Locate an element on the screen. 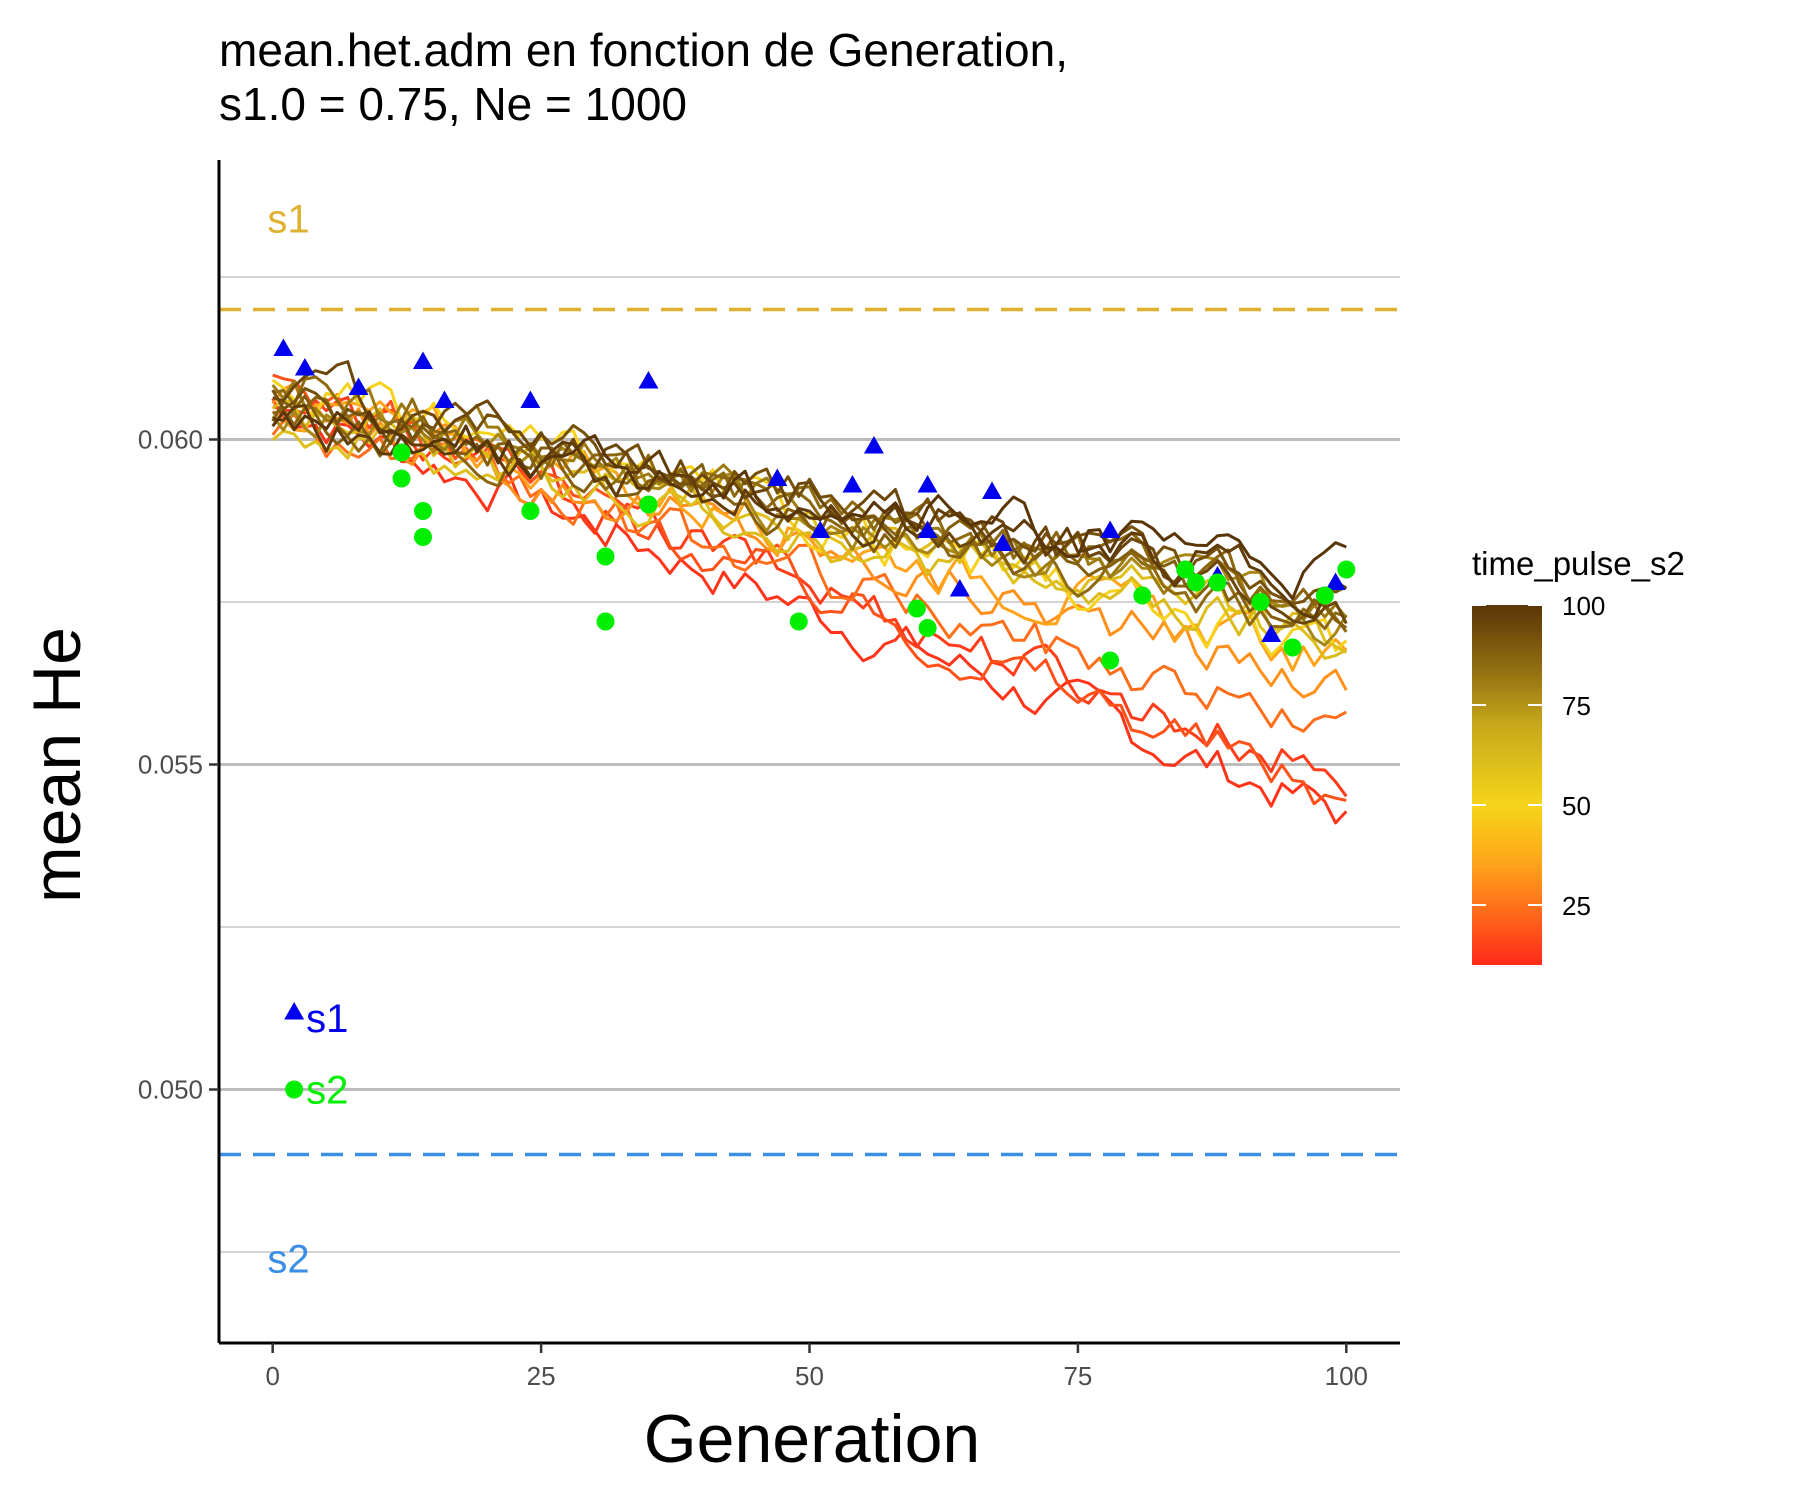 The width and height of the screenshot is (1800, 1500). y-axis-title: mean He is located at coordinates (57, 765).